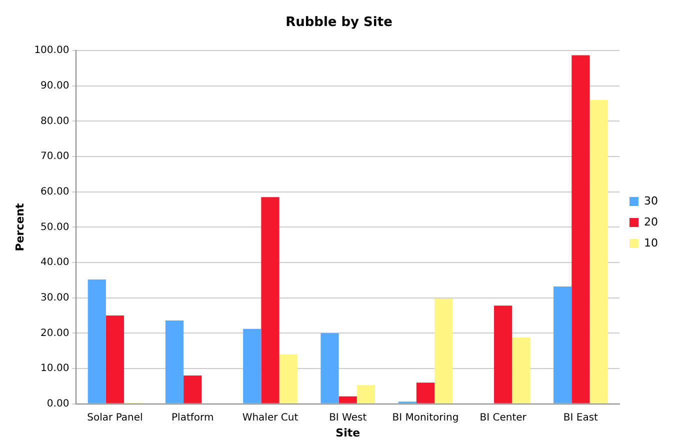  Describe the element at coordinates (55, 86) in the screenshot. I see `y-tick-label: 90.00` at that location.